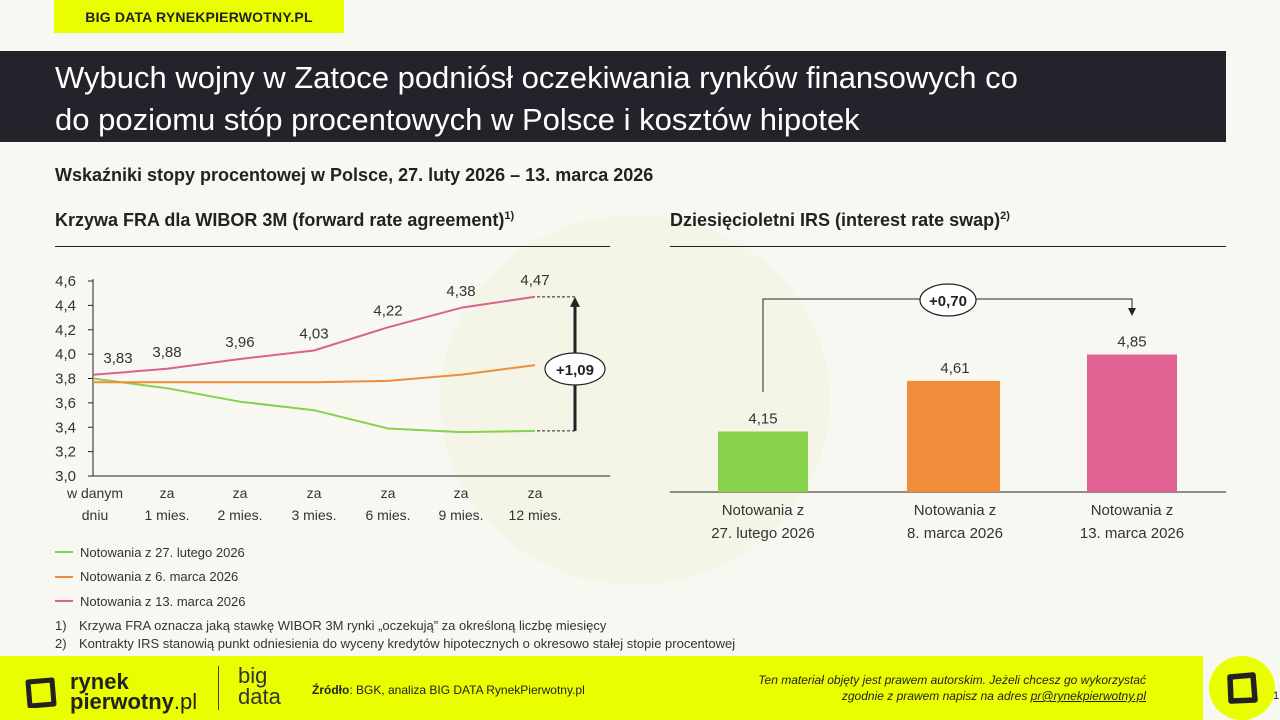 This screenshot has width=1280, height=720. Describe the element at coordinates (162, 552) in the screenshot. I see `legend-label: Notowania z 27. lutego 2026` at that location.